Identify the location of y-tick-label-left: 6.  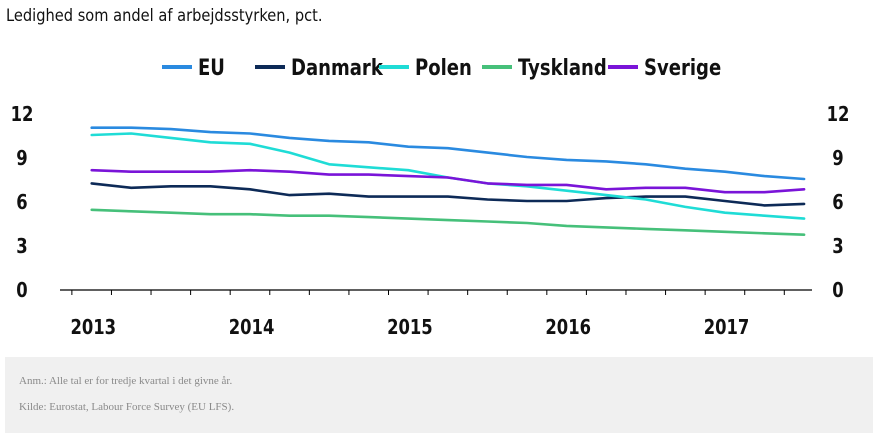
(21, 203).